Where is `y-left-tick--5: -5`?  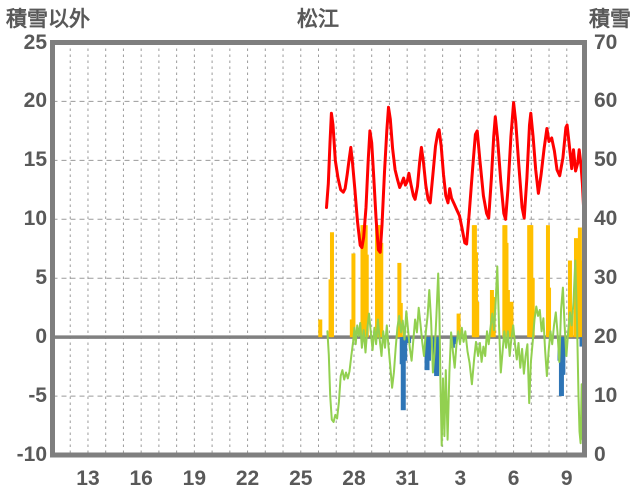 y-left-tick--5: -5 is located at coordinates (37, 396).